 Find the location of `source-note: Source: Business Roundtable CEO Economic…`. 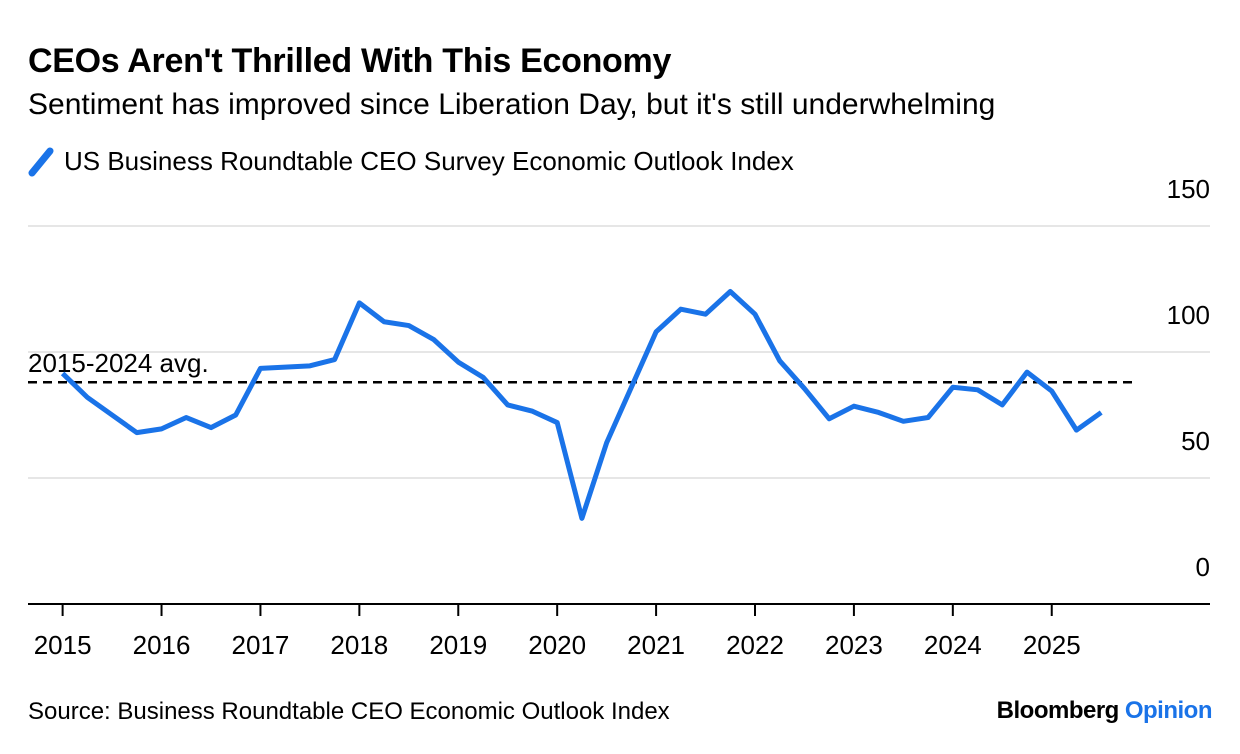

source-note: Source: Business Roundtable CEO Economic… is located at coordinates (349, 711).